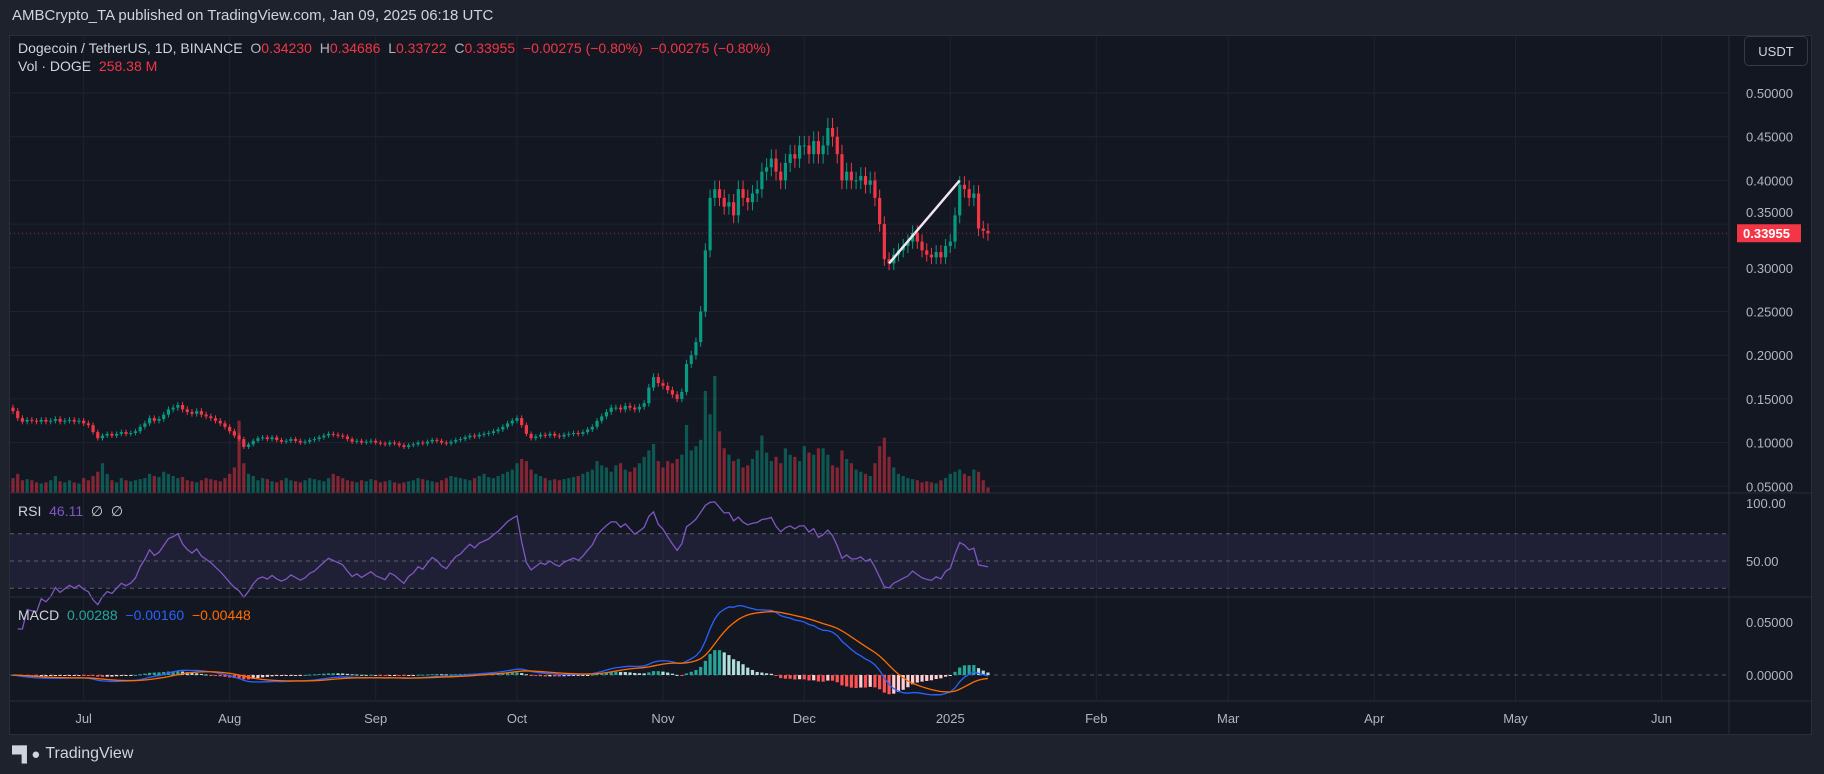  What do you see at coordinates (30, 511) in the screenshot?
I see `rsi-label: RSI` at bounding box center [30, 511].